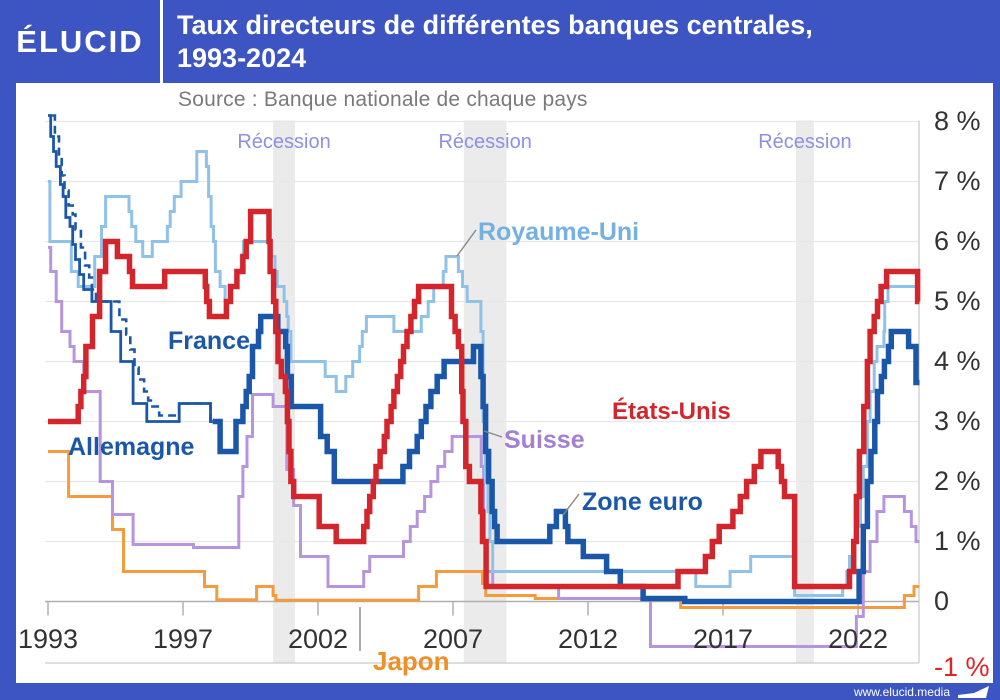  I want to click on series-label-france: France, so click(209, 341).